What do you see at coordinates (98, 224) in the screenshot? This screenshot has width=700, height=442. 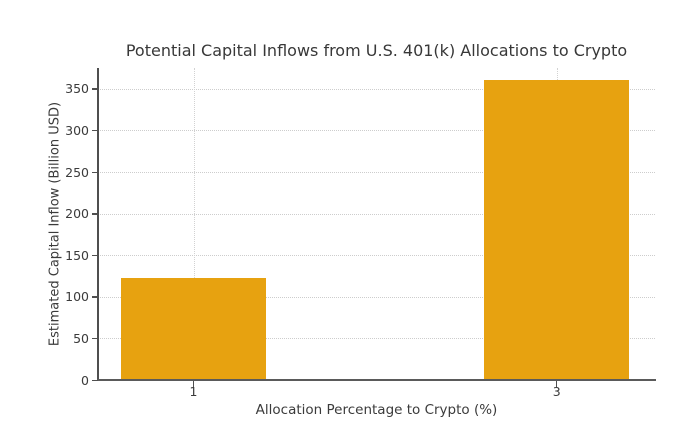 I see `y-axis-spine` at bounding box center [98, 224].